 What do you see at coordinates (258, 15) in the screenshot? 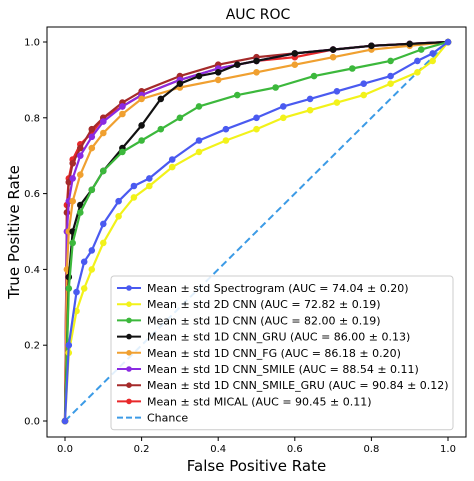
I see `chart-title: AUC ROC` at bounding box center [258, 15].